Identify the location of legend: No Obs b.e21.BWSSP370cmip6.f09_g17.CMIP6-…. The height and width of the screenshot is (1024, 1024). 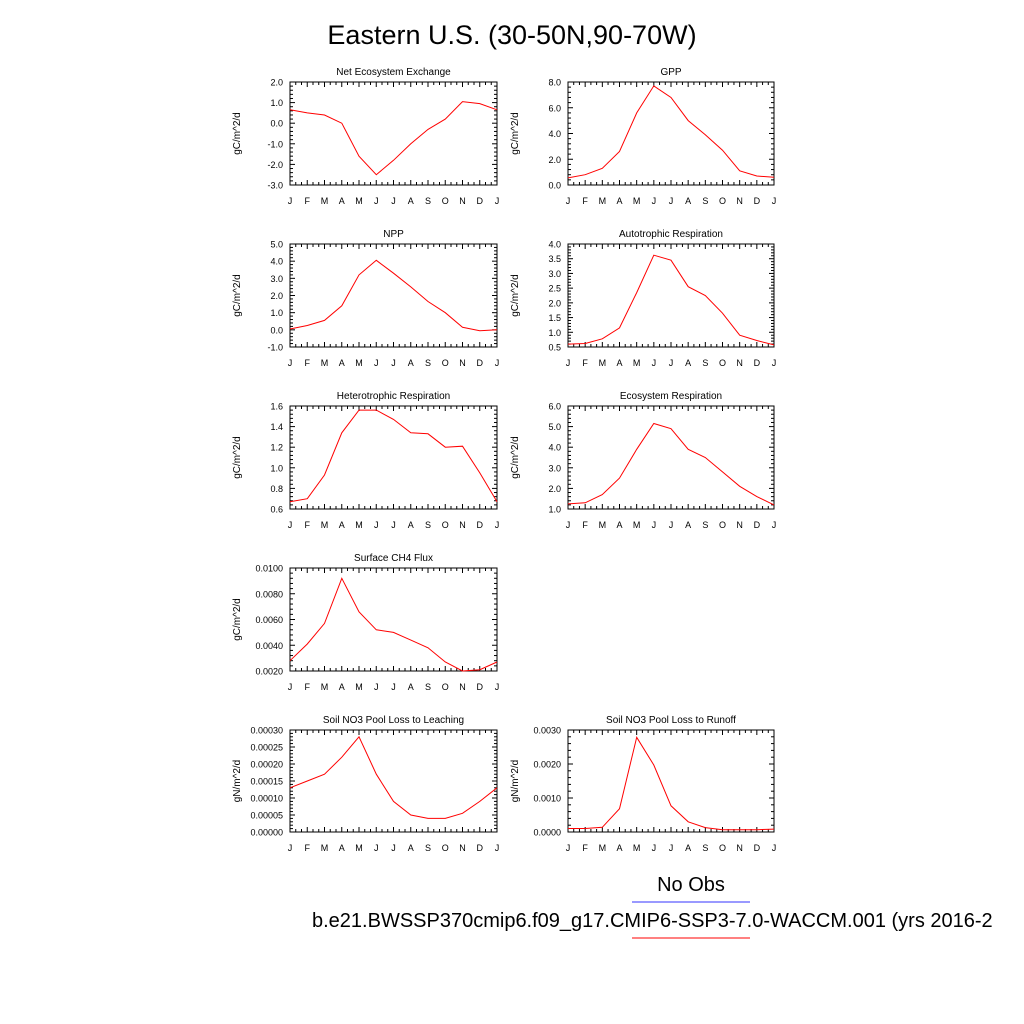
(652, 906).